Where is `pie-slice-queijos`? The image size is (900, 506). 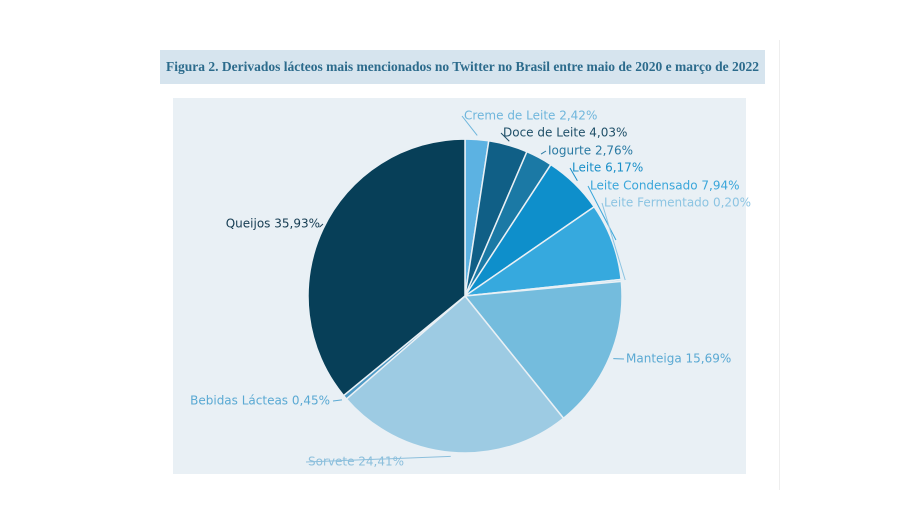 pie-slice-queijos is located at coordinates (386, 267).